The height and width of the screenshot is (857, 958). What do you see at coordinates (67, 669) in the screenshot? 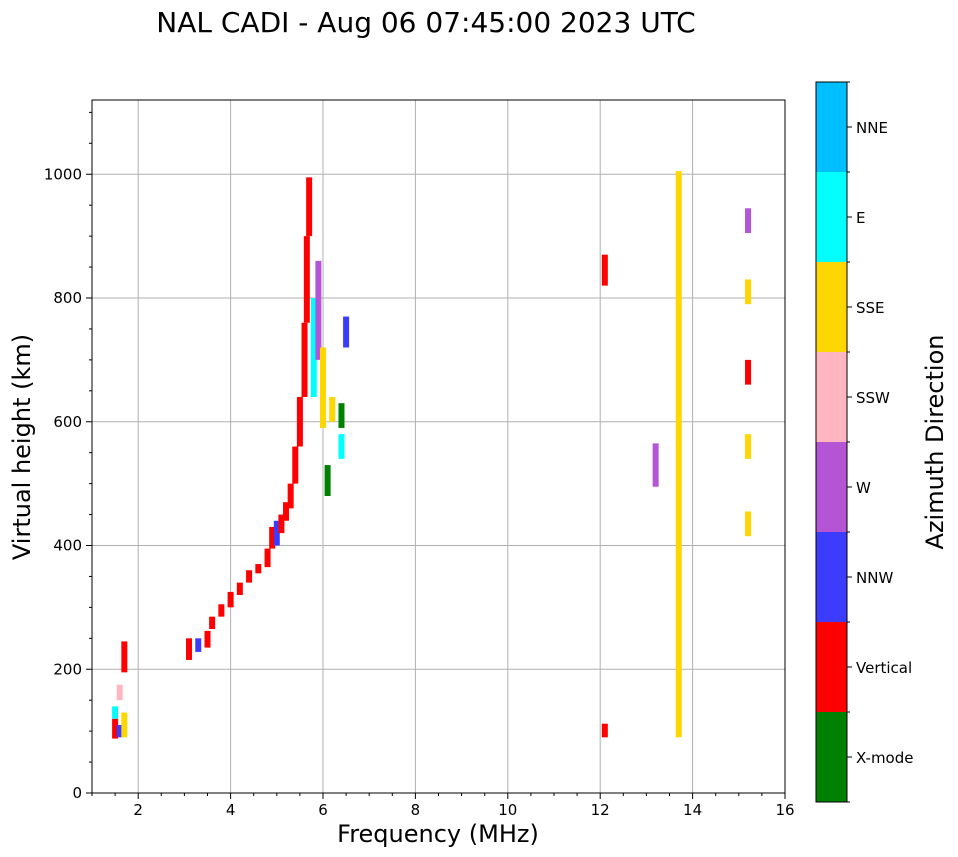
I see `y-tick-label: 200` at bounding box center [67, 669].